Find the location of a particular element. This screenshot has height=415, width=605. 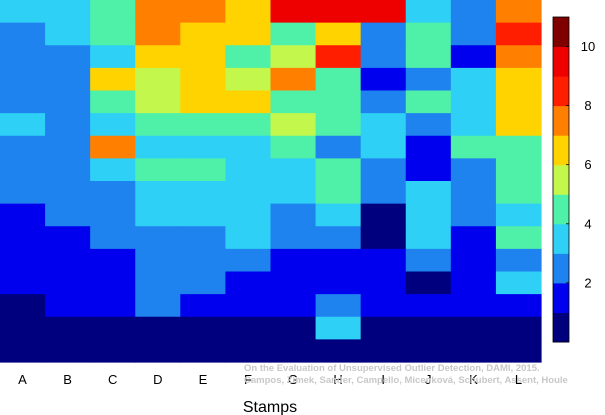

x-tick-label: G is located at coordinates (293, 379).